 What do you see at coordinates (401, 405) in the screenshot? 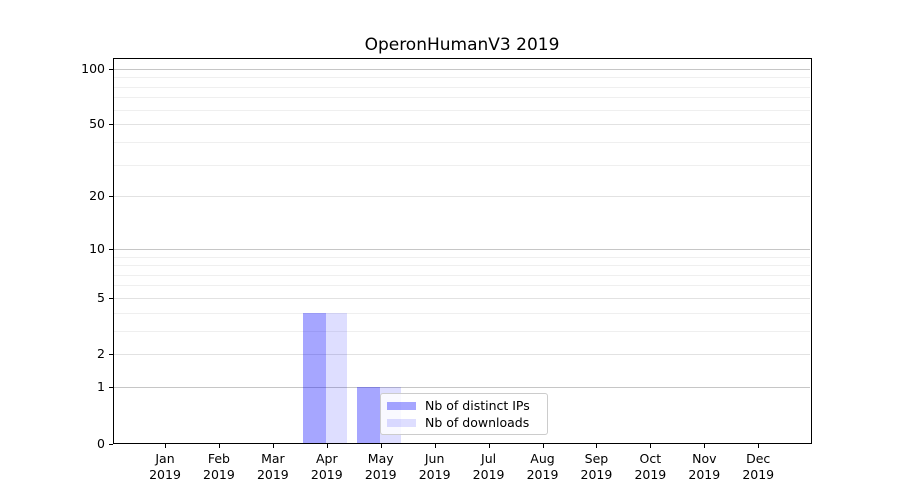
I see `distinct-ips-swatch` at bounding box center [401, 405].